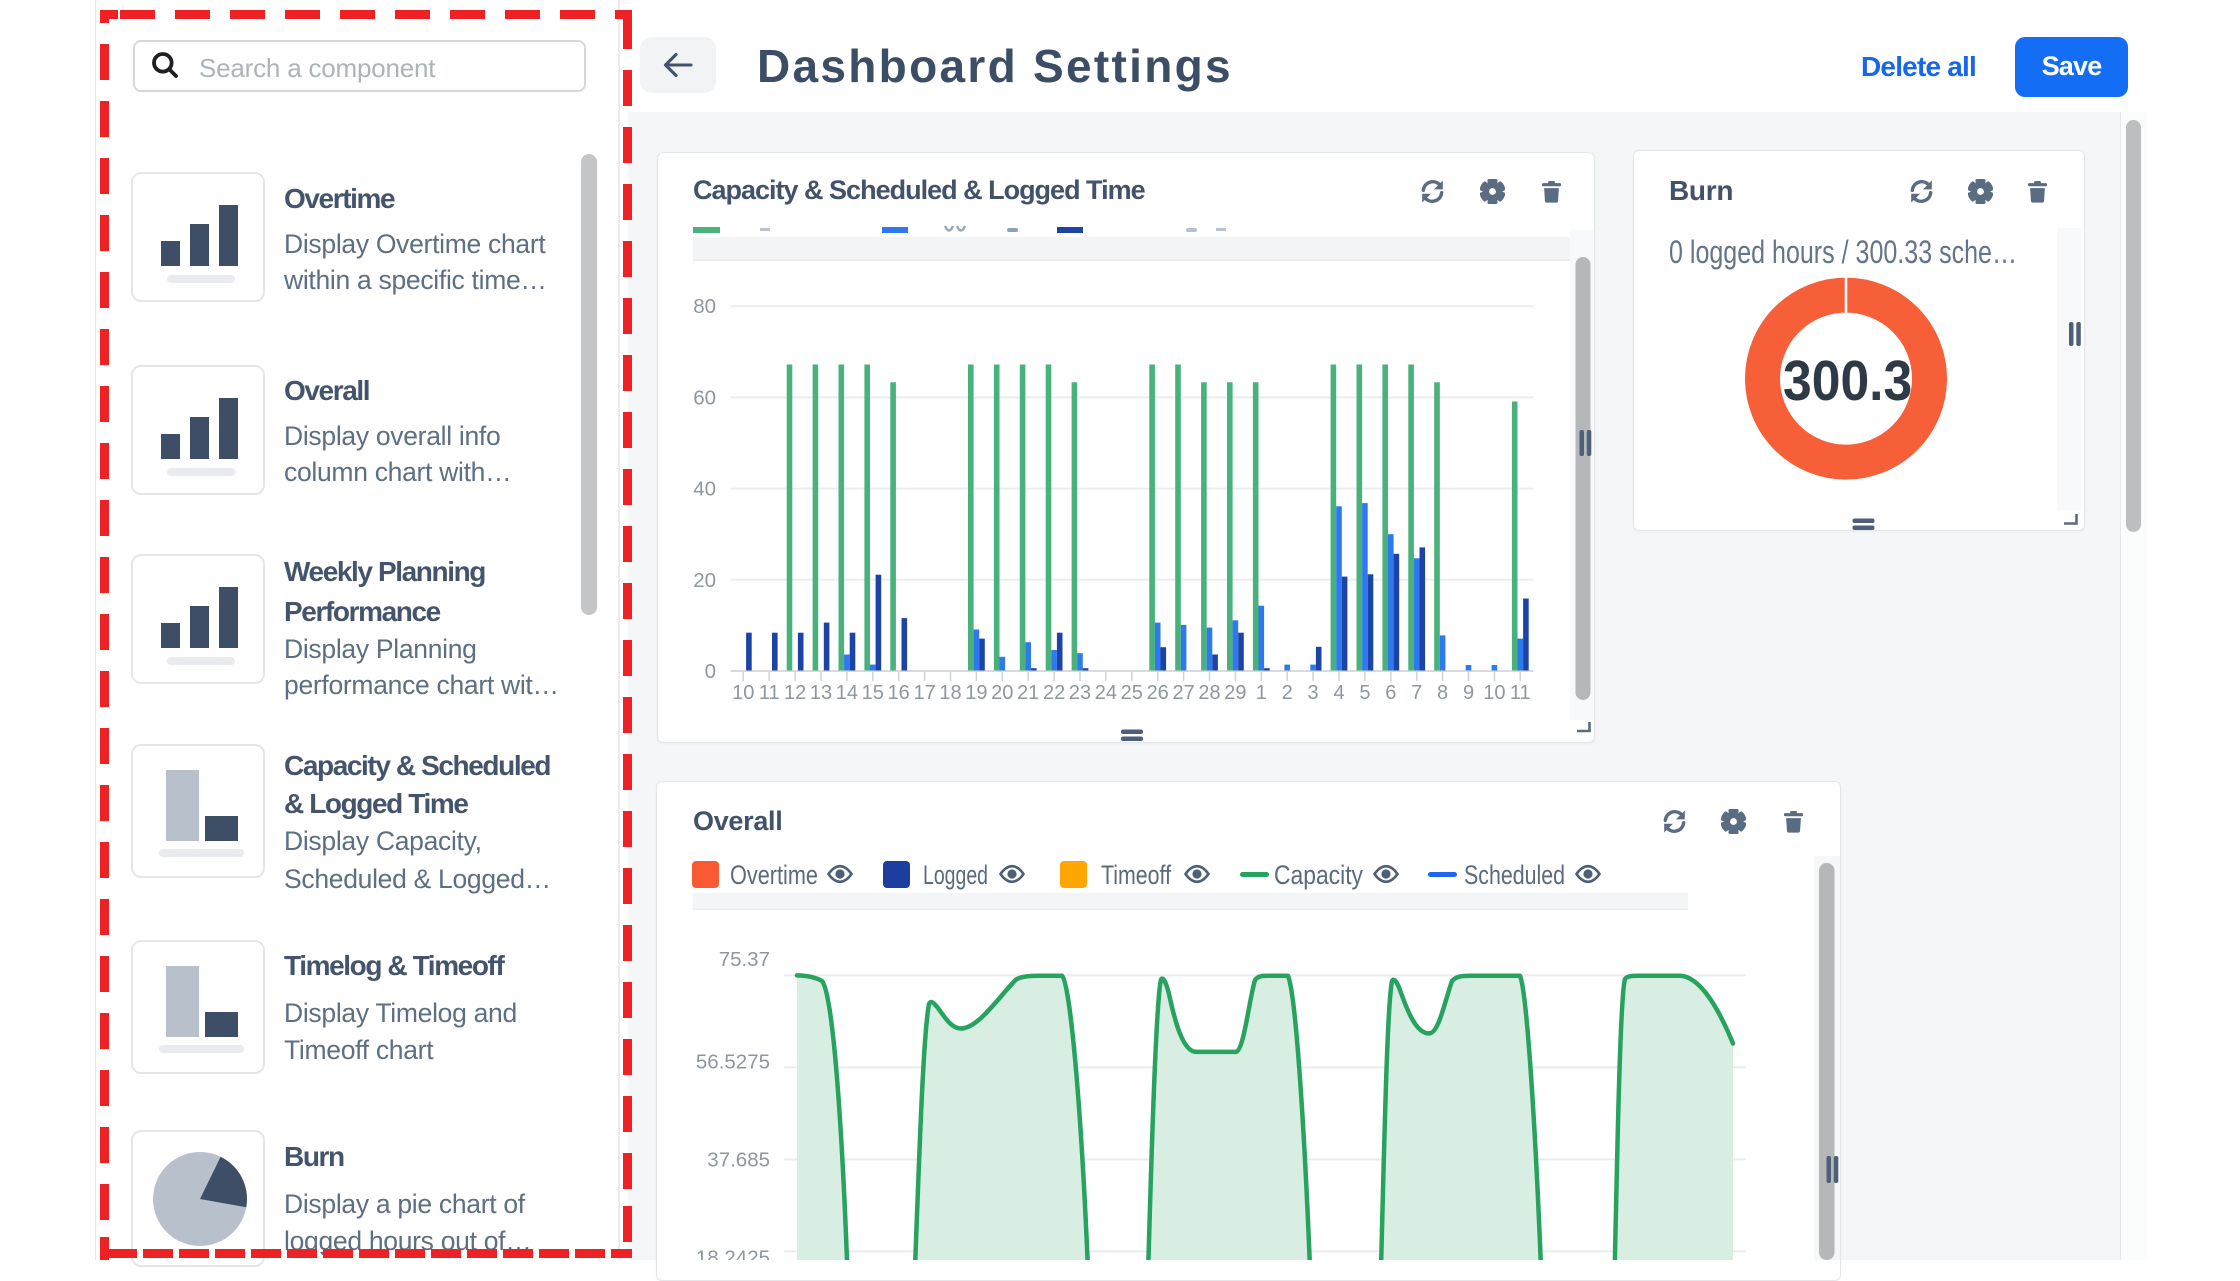  I want to click on svg-text: 19, so click(976, 693).